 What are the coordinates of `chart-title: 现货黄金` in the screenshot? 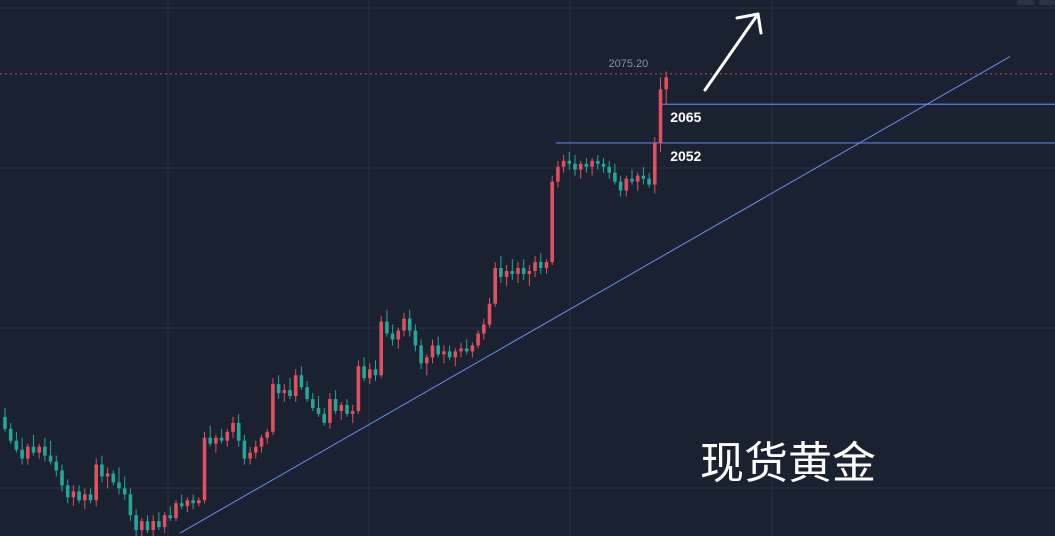 It's located at (788, 463).